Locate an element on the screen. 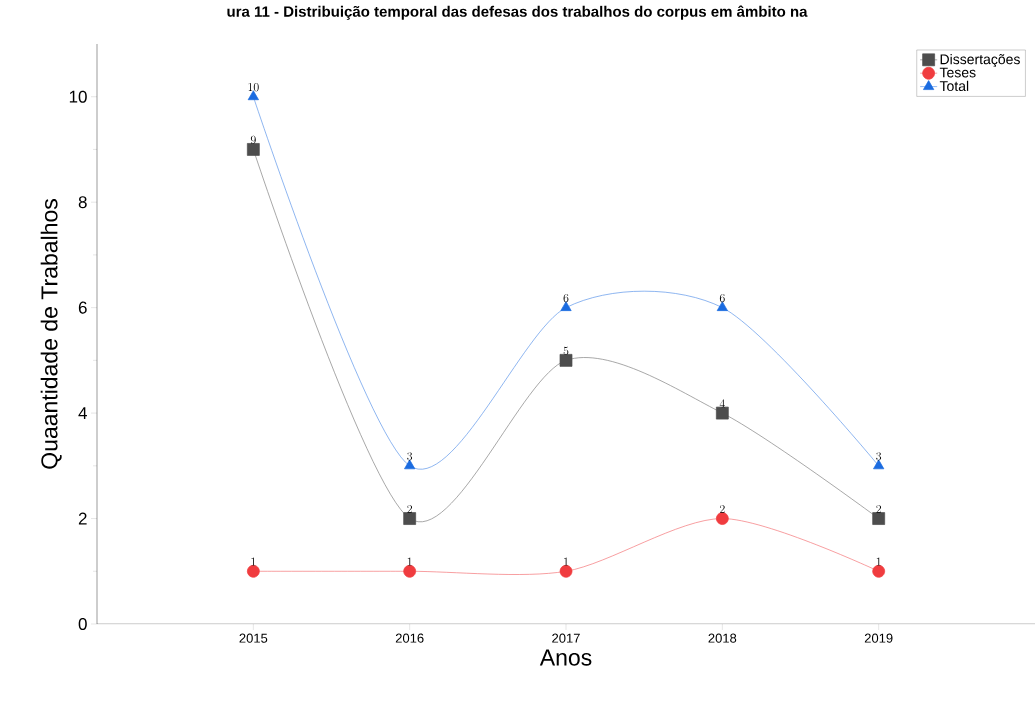 Image resolution: width=1035 pixels, height=720 pixels. x-tick-label: 2019 is located at coordinates (878, 638).